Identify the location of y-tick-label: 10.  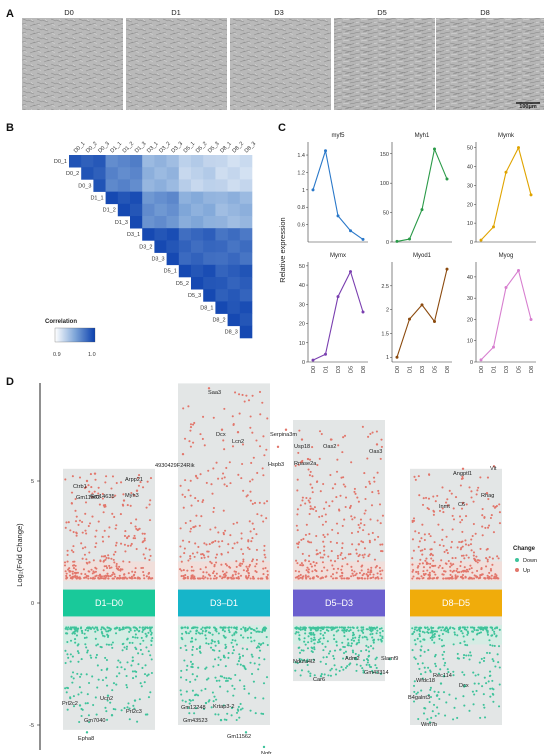
(302, 344).